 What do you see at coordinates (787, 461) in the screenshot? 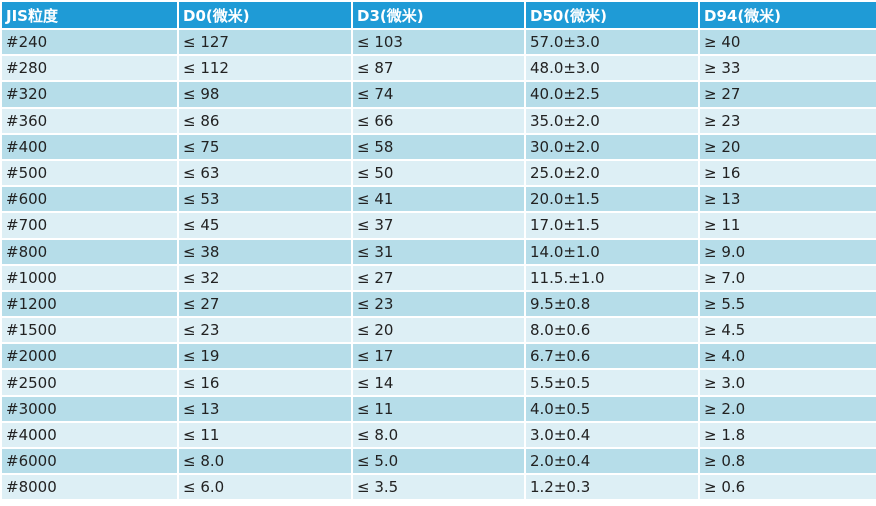
I see `table-cell: ≥ 0.8` at bounding box center [787, 461].